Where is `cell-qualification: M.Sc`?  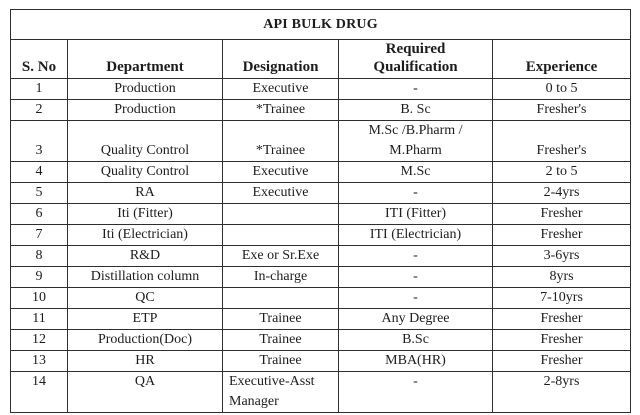 cell-qualification: M.Sc is located at coordinates (415, 172).